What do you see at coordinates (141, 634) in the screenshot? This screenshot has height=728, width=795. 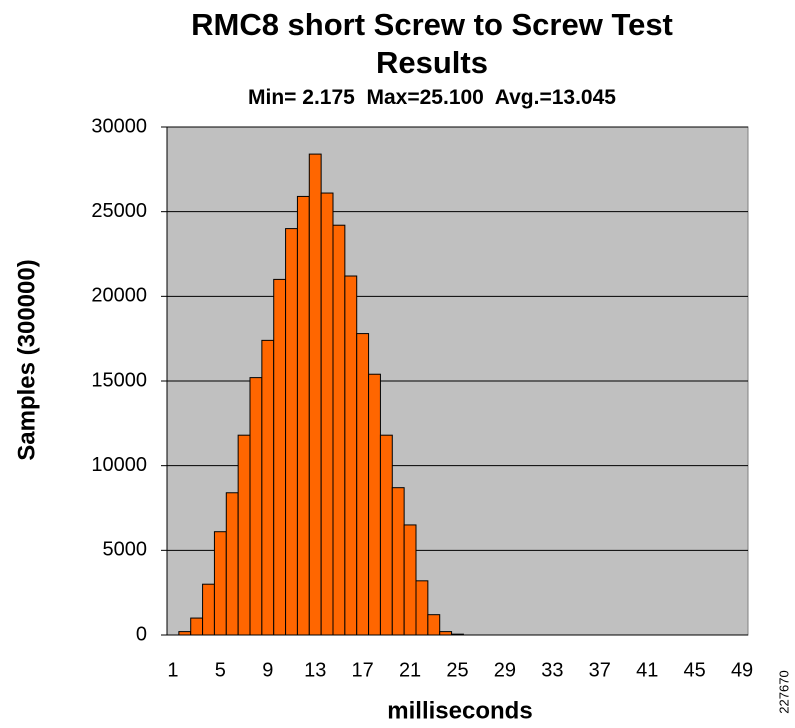 I see `y-tick-label: 0` at bounding box center [141, 634].